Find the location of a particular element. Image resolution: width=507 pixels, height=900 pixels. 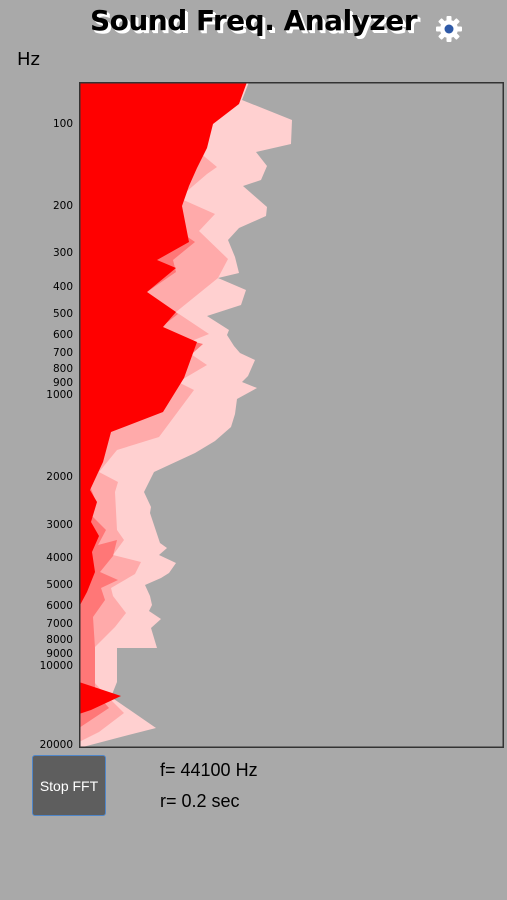

tick-label: 500 is located at coordinates (62, 313).